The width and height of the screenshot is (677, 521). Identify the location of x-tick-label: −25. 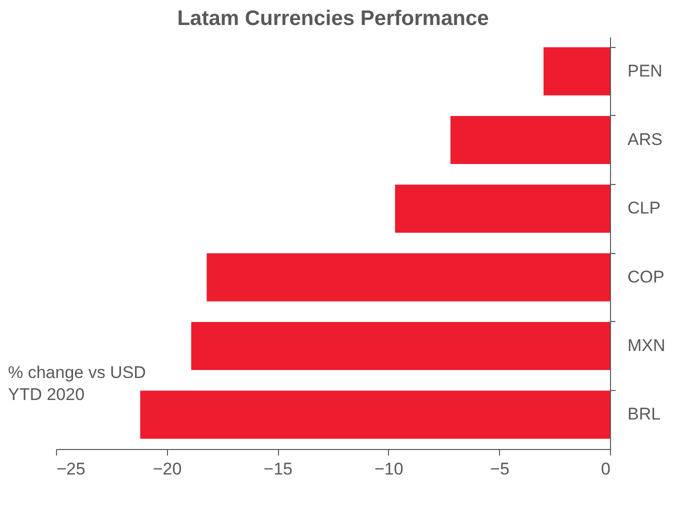
(71, 469).